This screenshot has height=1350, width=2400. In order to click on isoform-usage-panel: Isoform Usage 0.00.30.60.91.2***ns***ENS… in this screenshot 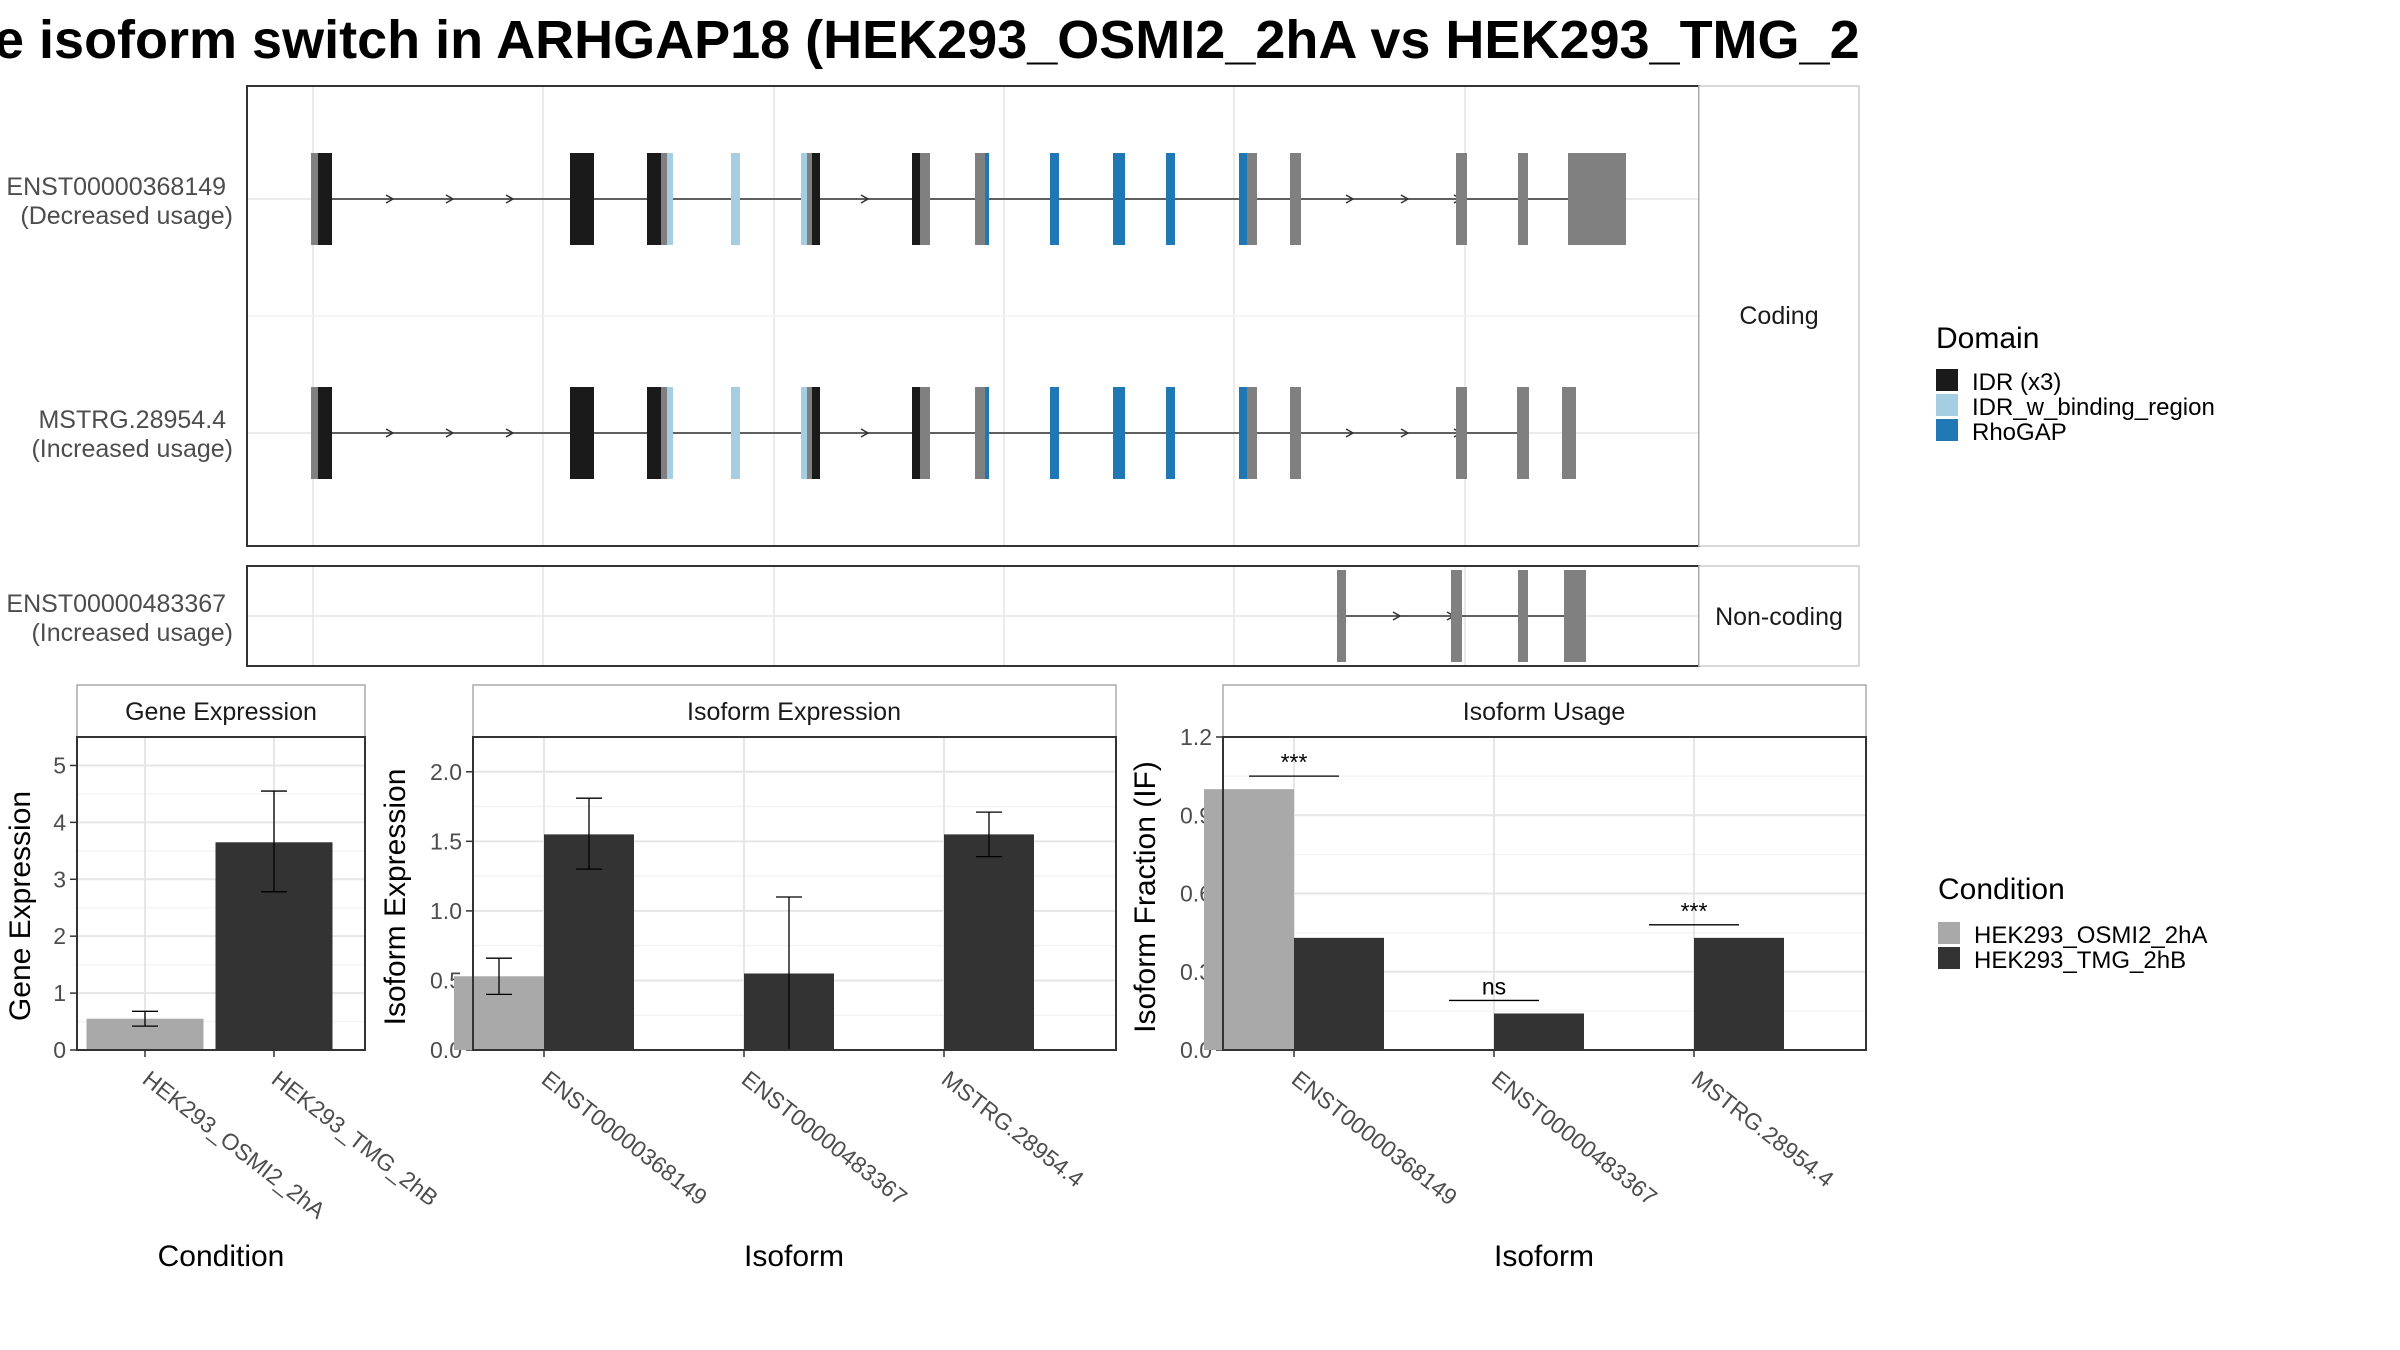, I will do `click(1498, 978)`.